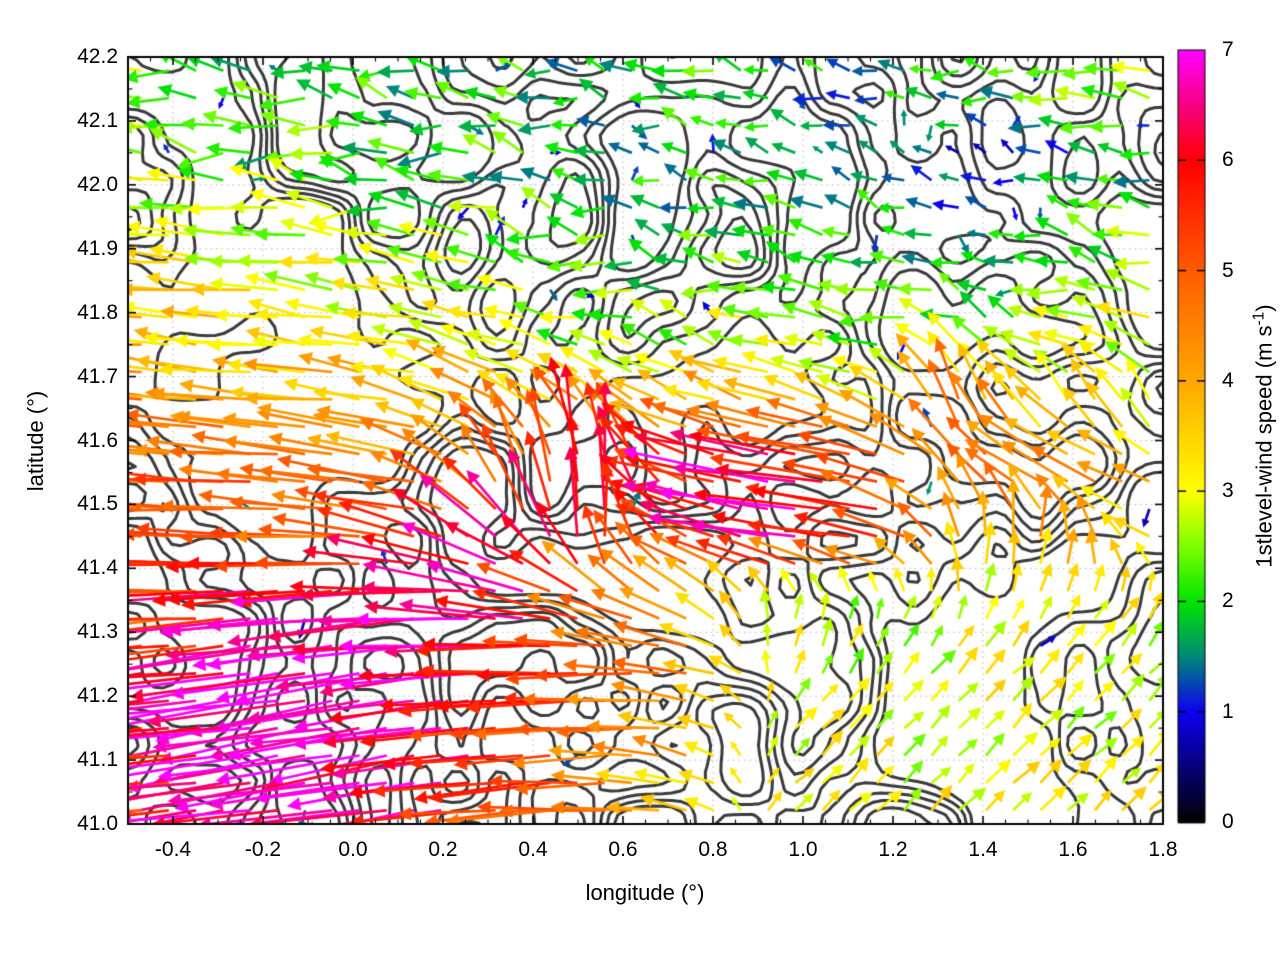  I want to click on y-tick-label: 42.1, so click(97, 120).